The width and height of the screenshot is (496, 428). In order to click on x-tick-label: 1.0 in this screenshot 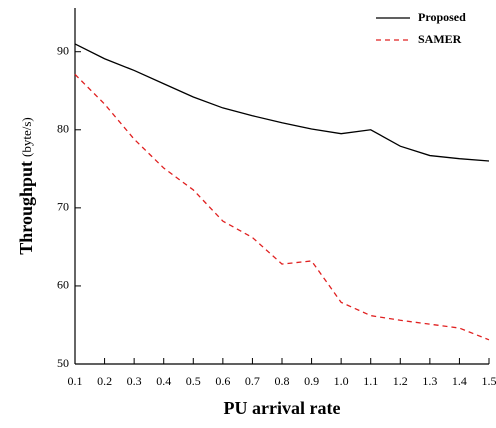, I will do `click(341, 381)`.